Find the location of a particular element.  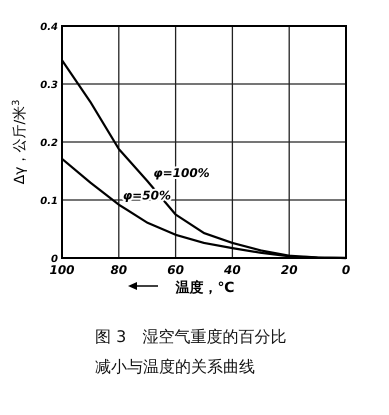

y-tick-label: 0 is located at coordinates (54, 259).